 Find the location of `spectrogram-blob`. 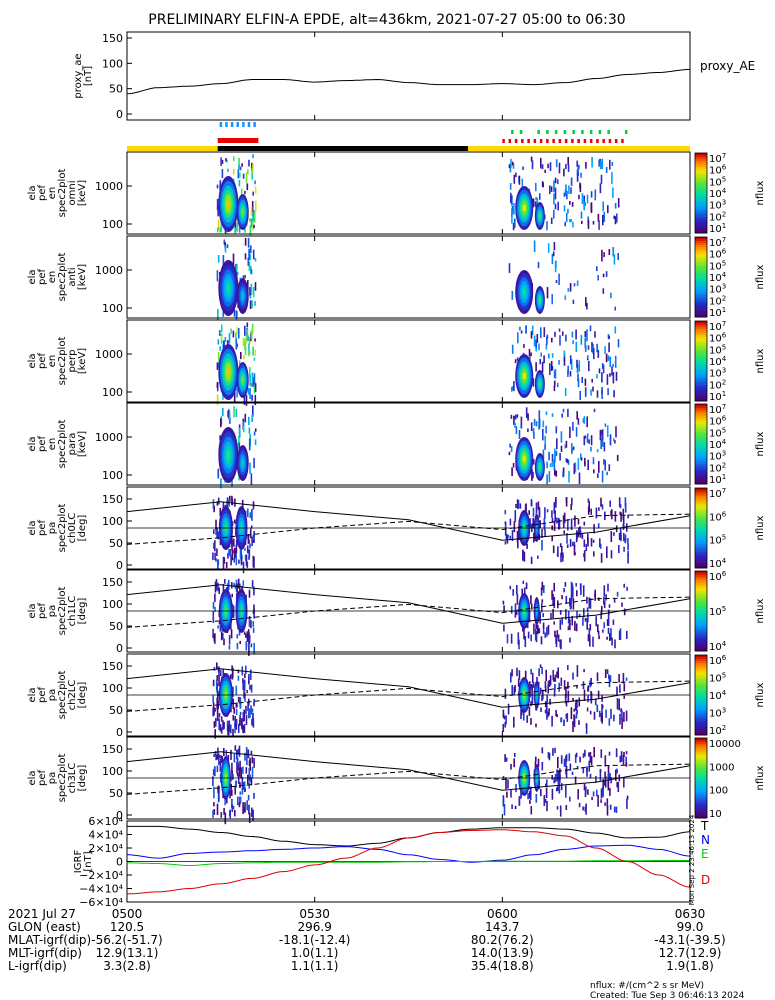

spectrogram-blob is located at coordinates (228, 288).